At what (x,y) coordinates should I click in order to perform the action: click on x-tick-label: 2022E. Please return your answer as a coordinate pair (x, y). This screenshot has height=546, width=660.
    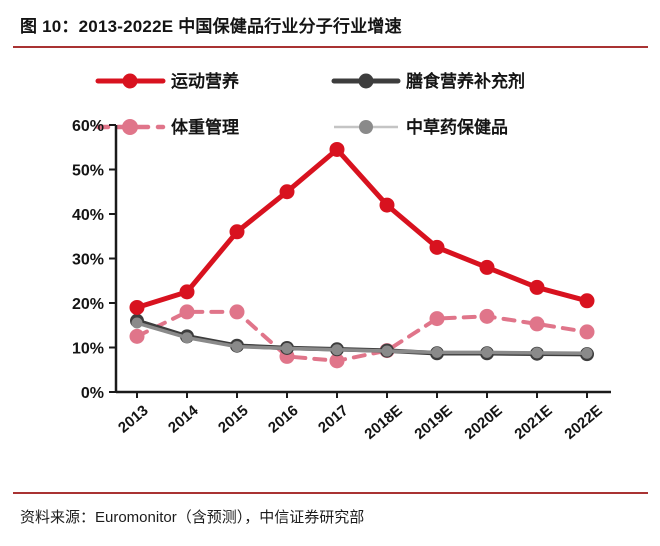
    Looking at the image, I should click on (583, 422).